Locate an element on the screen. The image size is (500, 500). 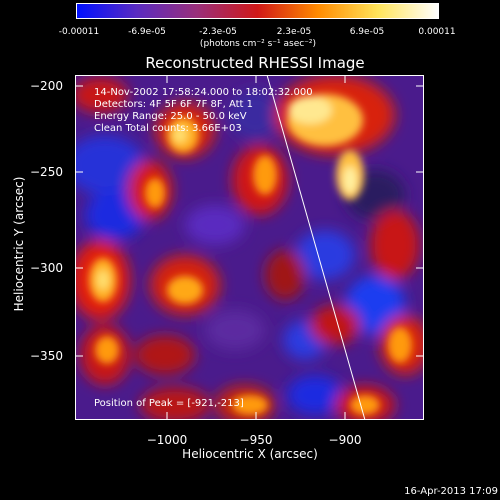
colorbar-tick-label: 0.00011 is located at coordinates (437, 32).